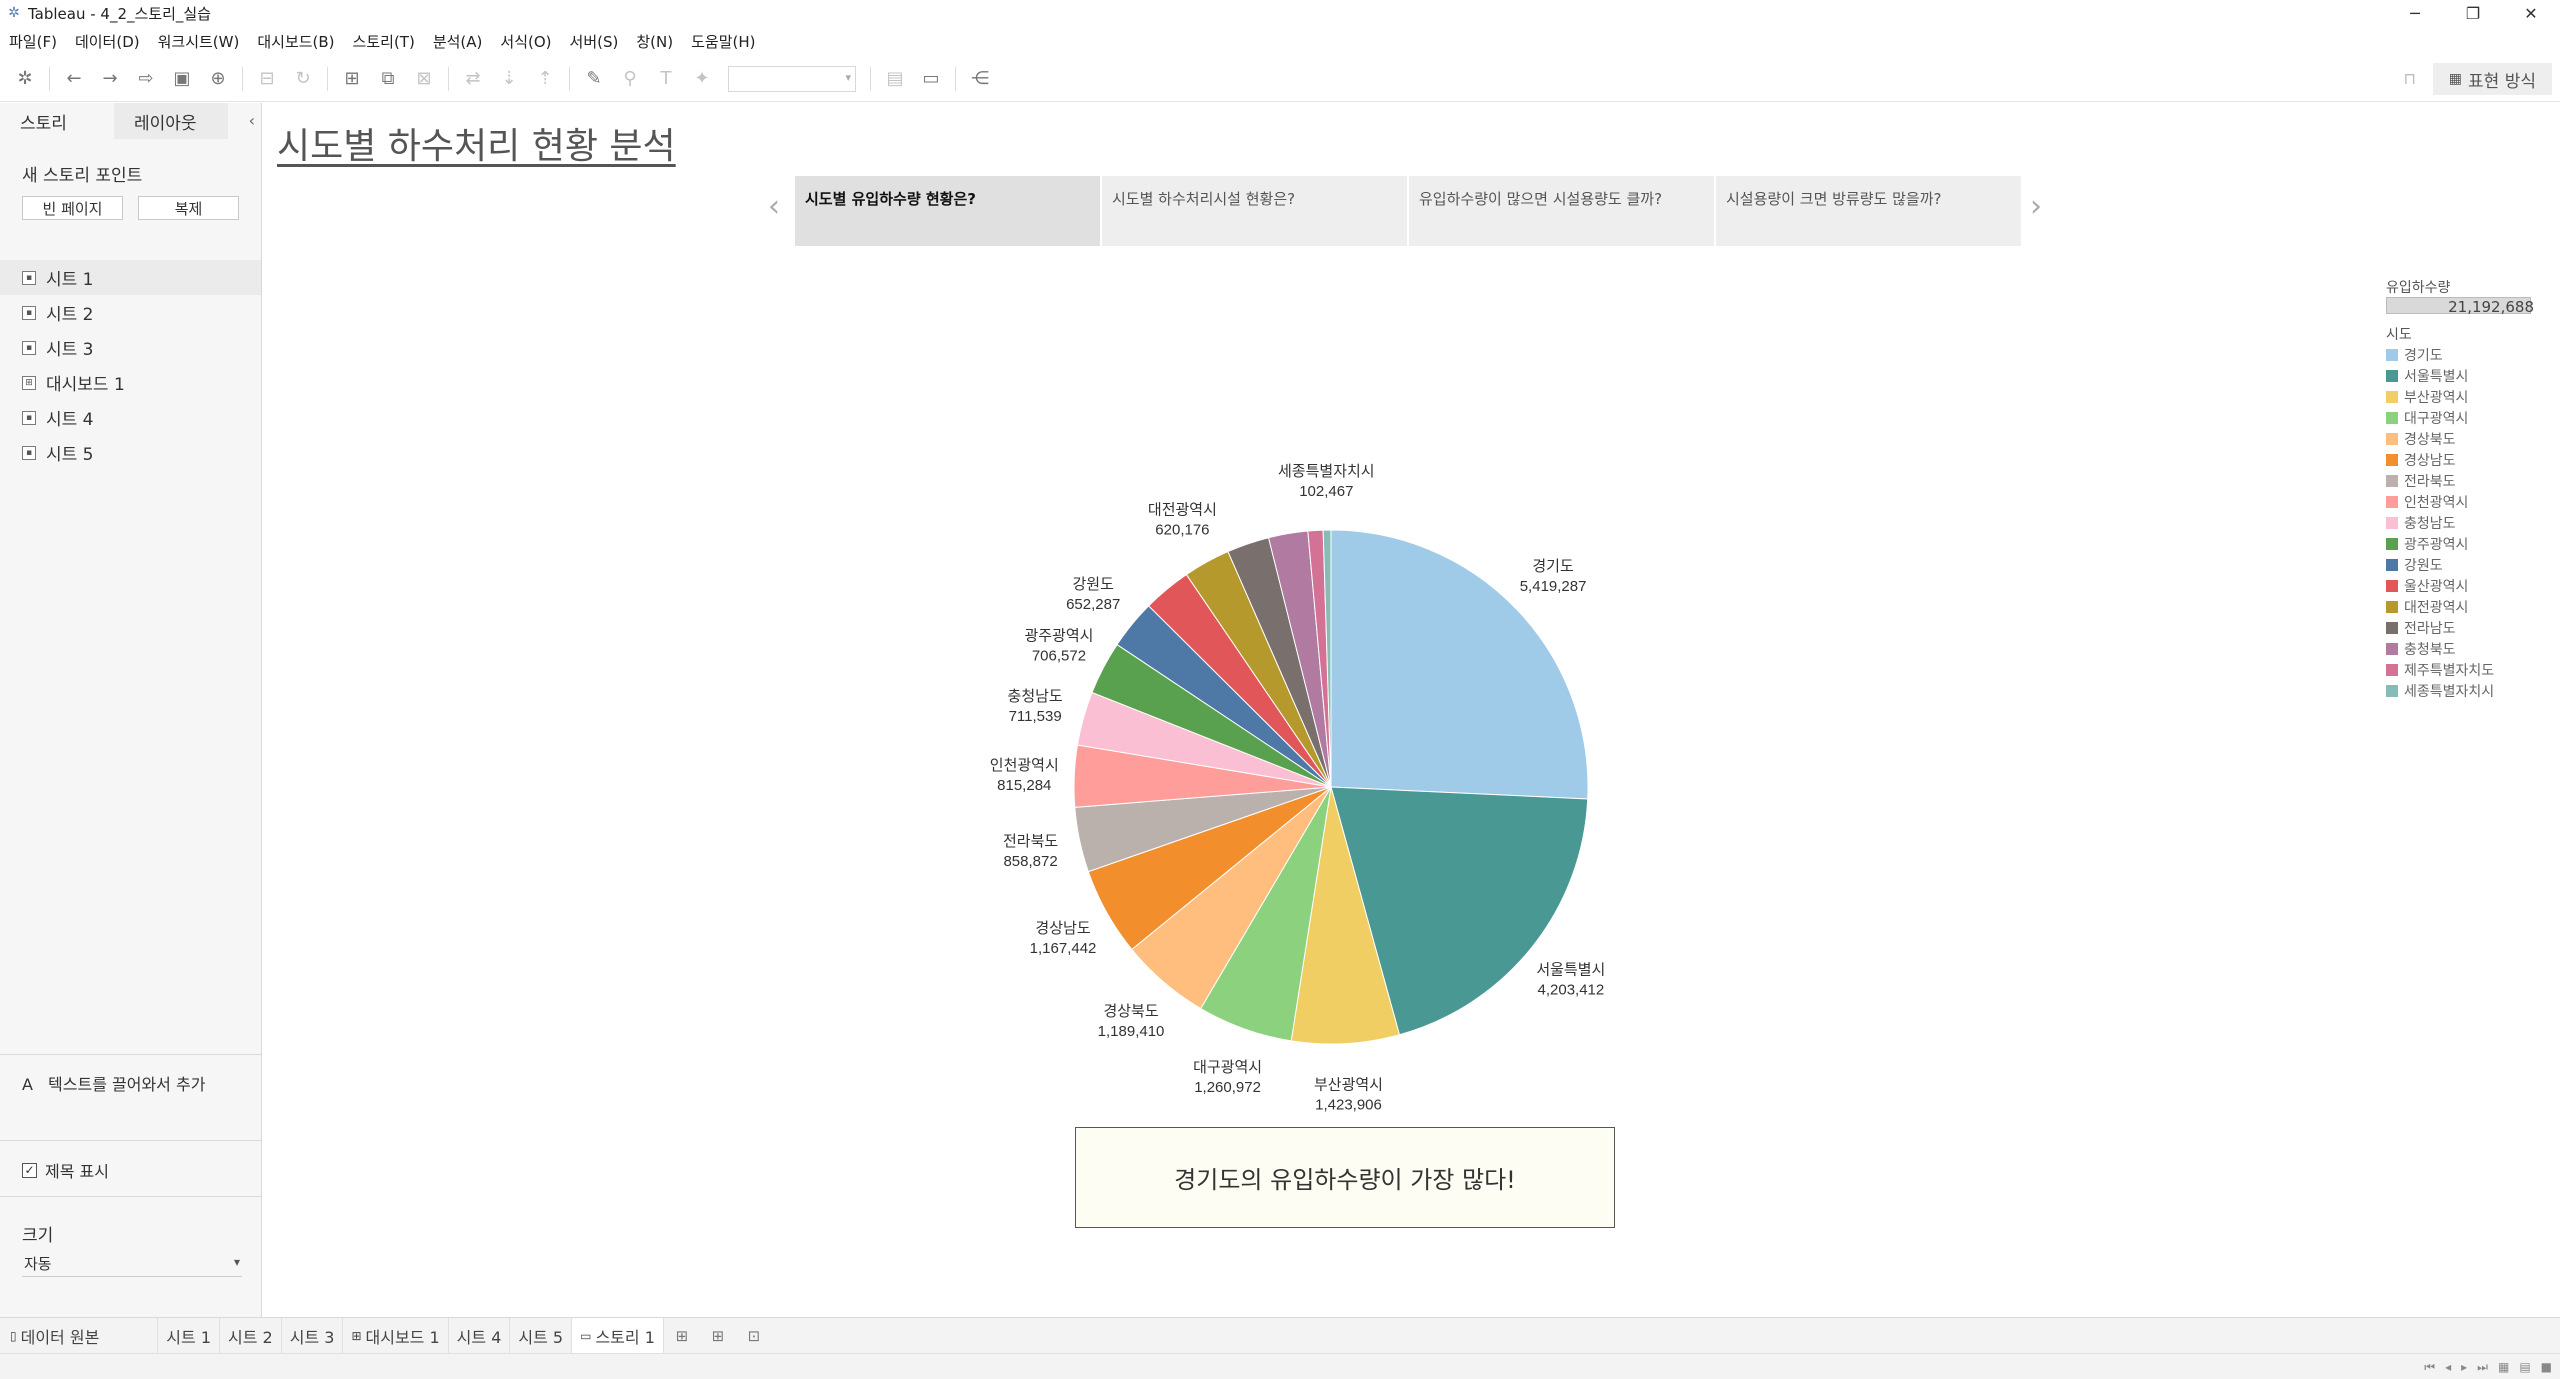 The height and width of the screenshot is (1379, 2560). What do you see at coordinates (218, 78) in the screenshot?
I see `new-data-source-icon: ⊕` at bounding box center [218, 78].